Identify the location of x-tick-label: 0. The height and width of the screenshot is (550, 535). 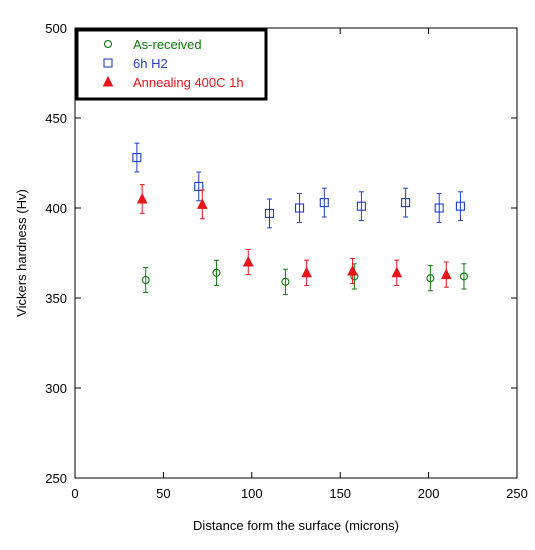
(74, 493).